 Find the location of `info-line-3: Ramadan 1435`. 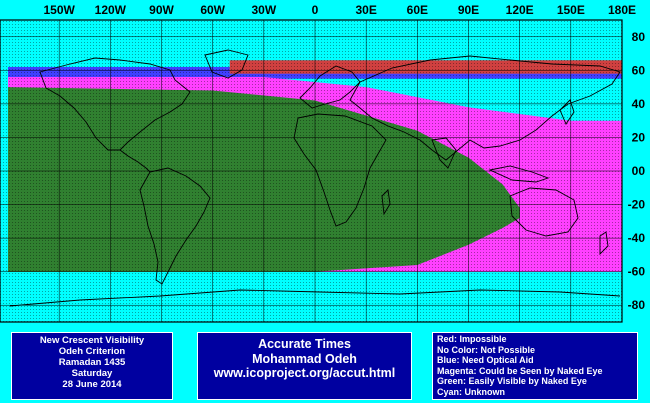

info-line-3: Ramadan 1435 is located at coordinates (92, 362).